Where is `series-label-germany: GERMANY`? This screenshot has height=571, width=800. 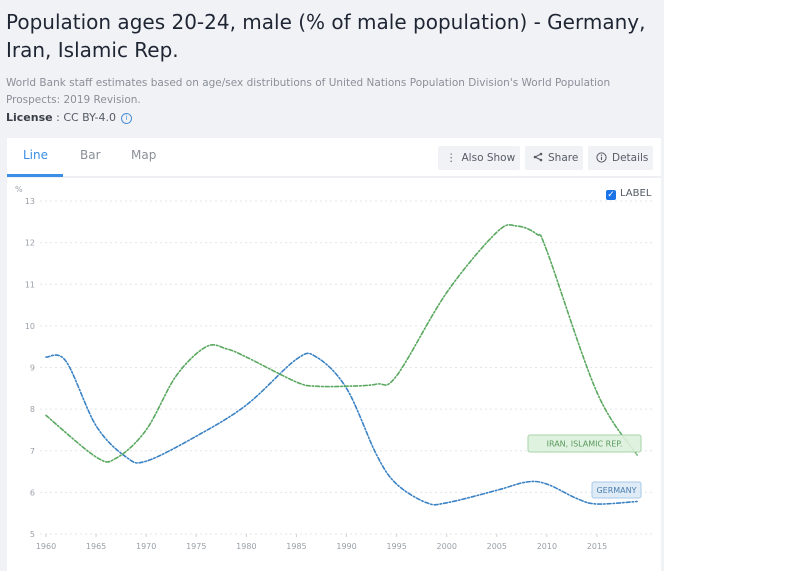
series-label-germany: GERMANY is located at coordinates (616, 490).